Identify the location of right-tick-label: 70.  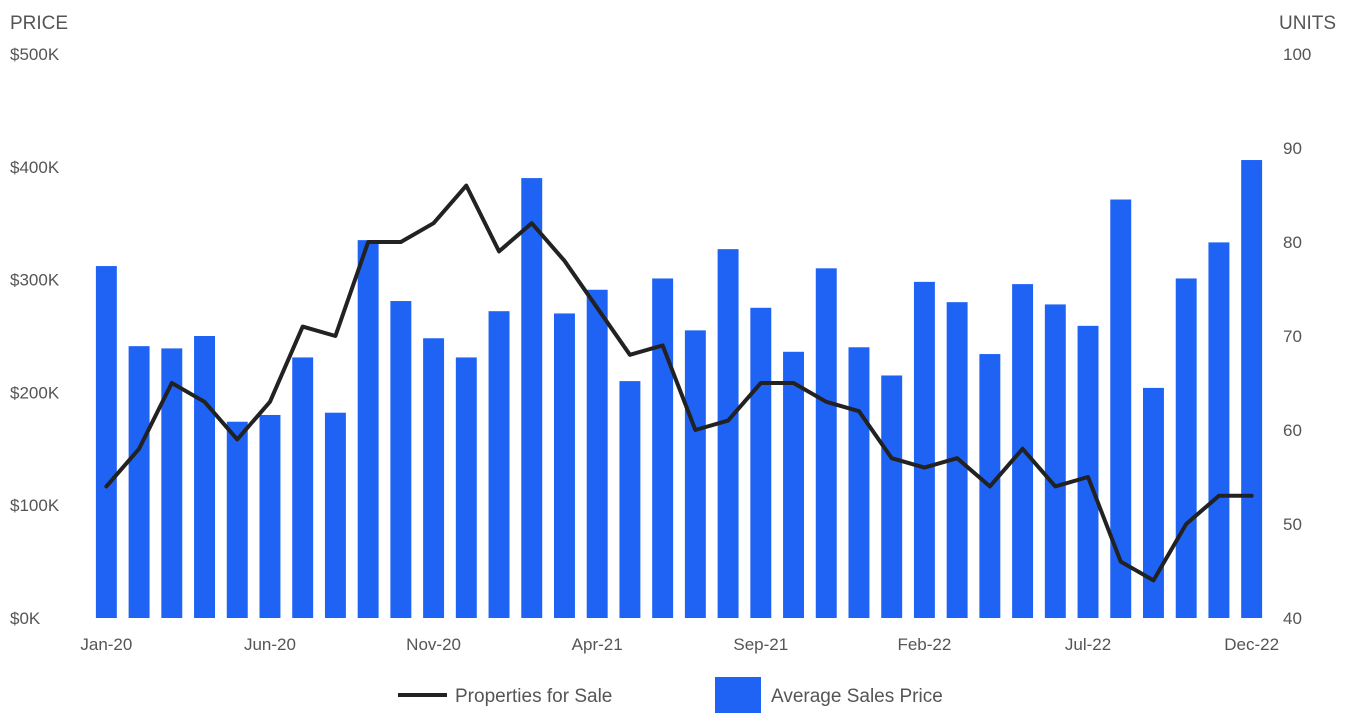
(1292, 336).